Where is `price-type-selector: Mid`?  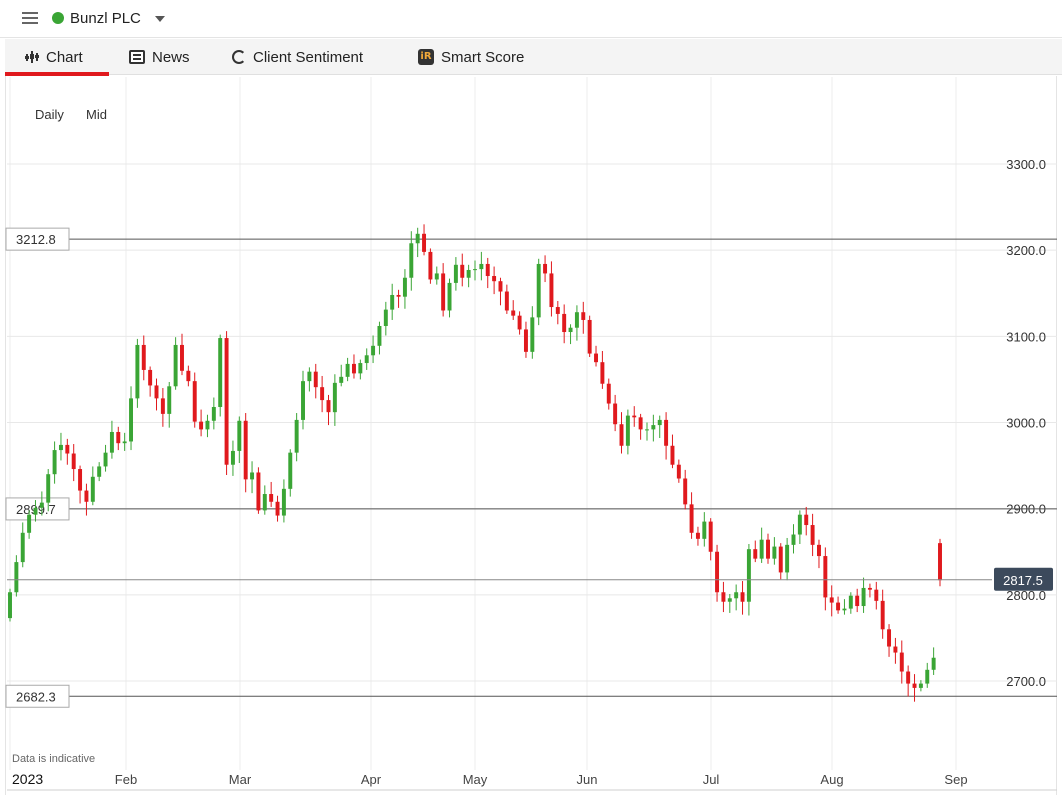 price-type-selector: Mid is located at coordinates (96, 114).